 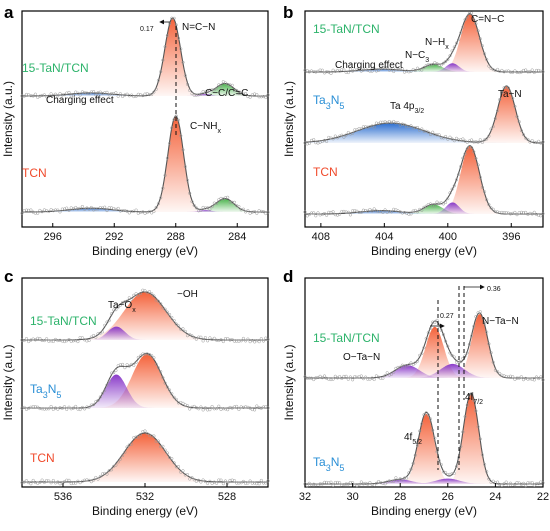 What do you see at coordinates (289, 382) in the screenshot?
I see `y-axis-title: Intensity (a.u.)` at bounding box center [289, 382].